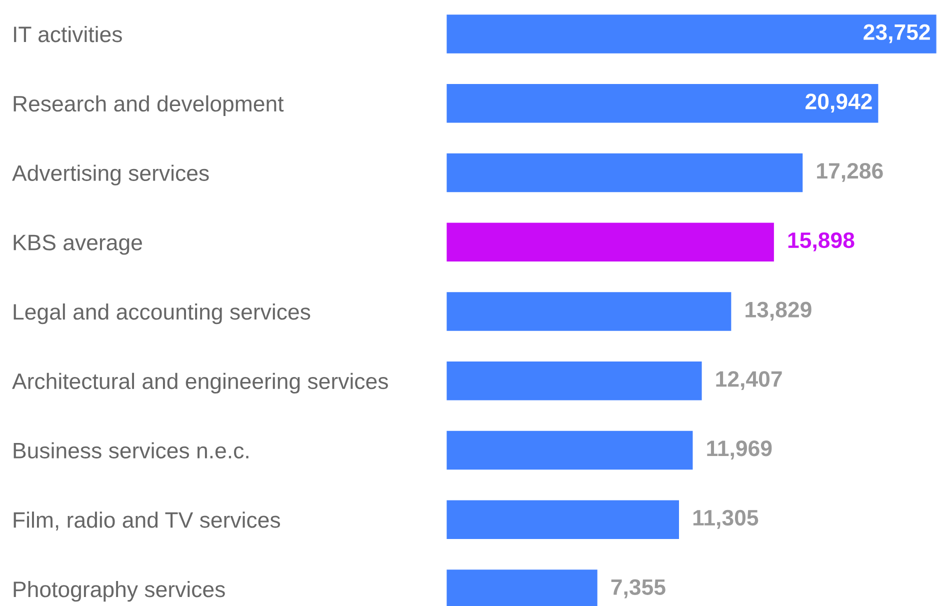  I want to click on y-tick-label: Photography services, so click(119, 591).